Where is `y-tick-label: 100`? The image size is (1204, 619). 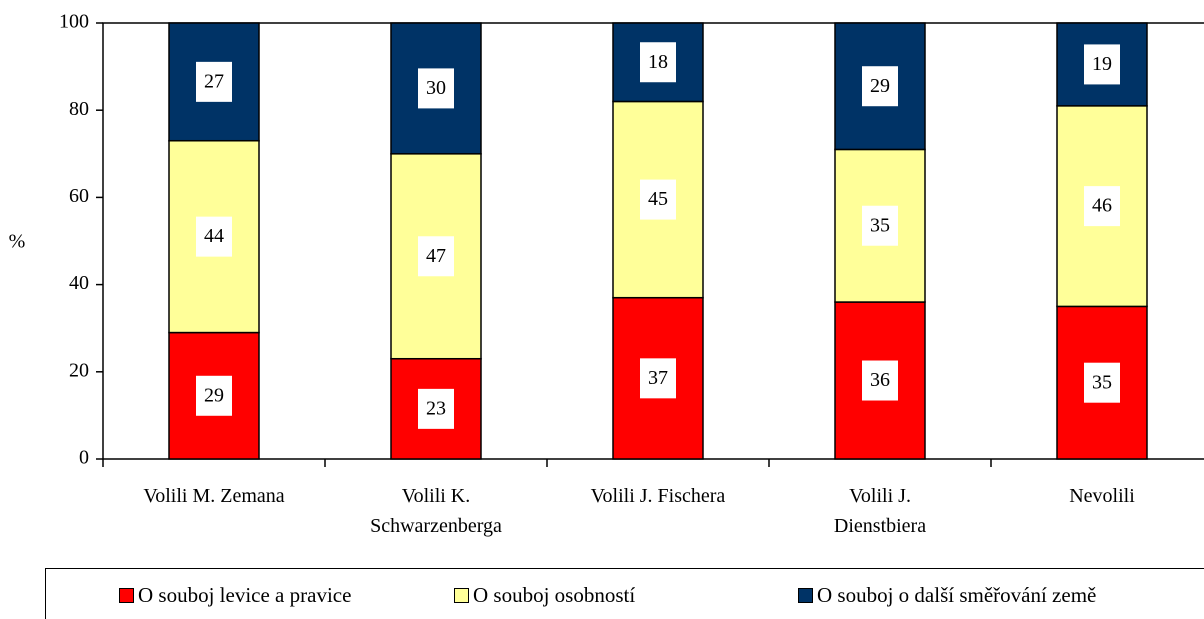 y-tick-label: 100 is located at coordinates (74, 22).